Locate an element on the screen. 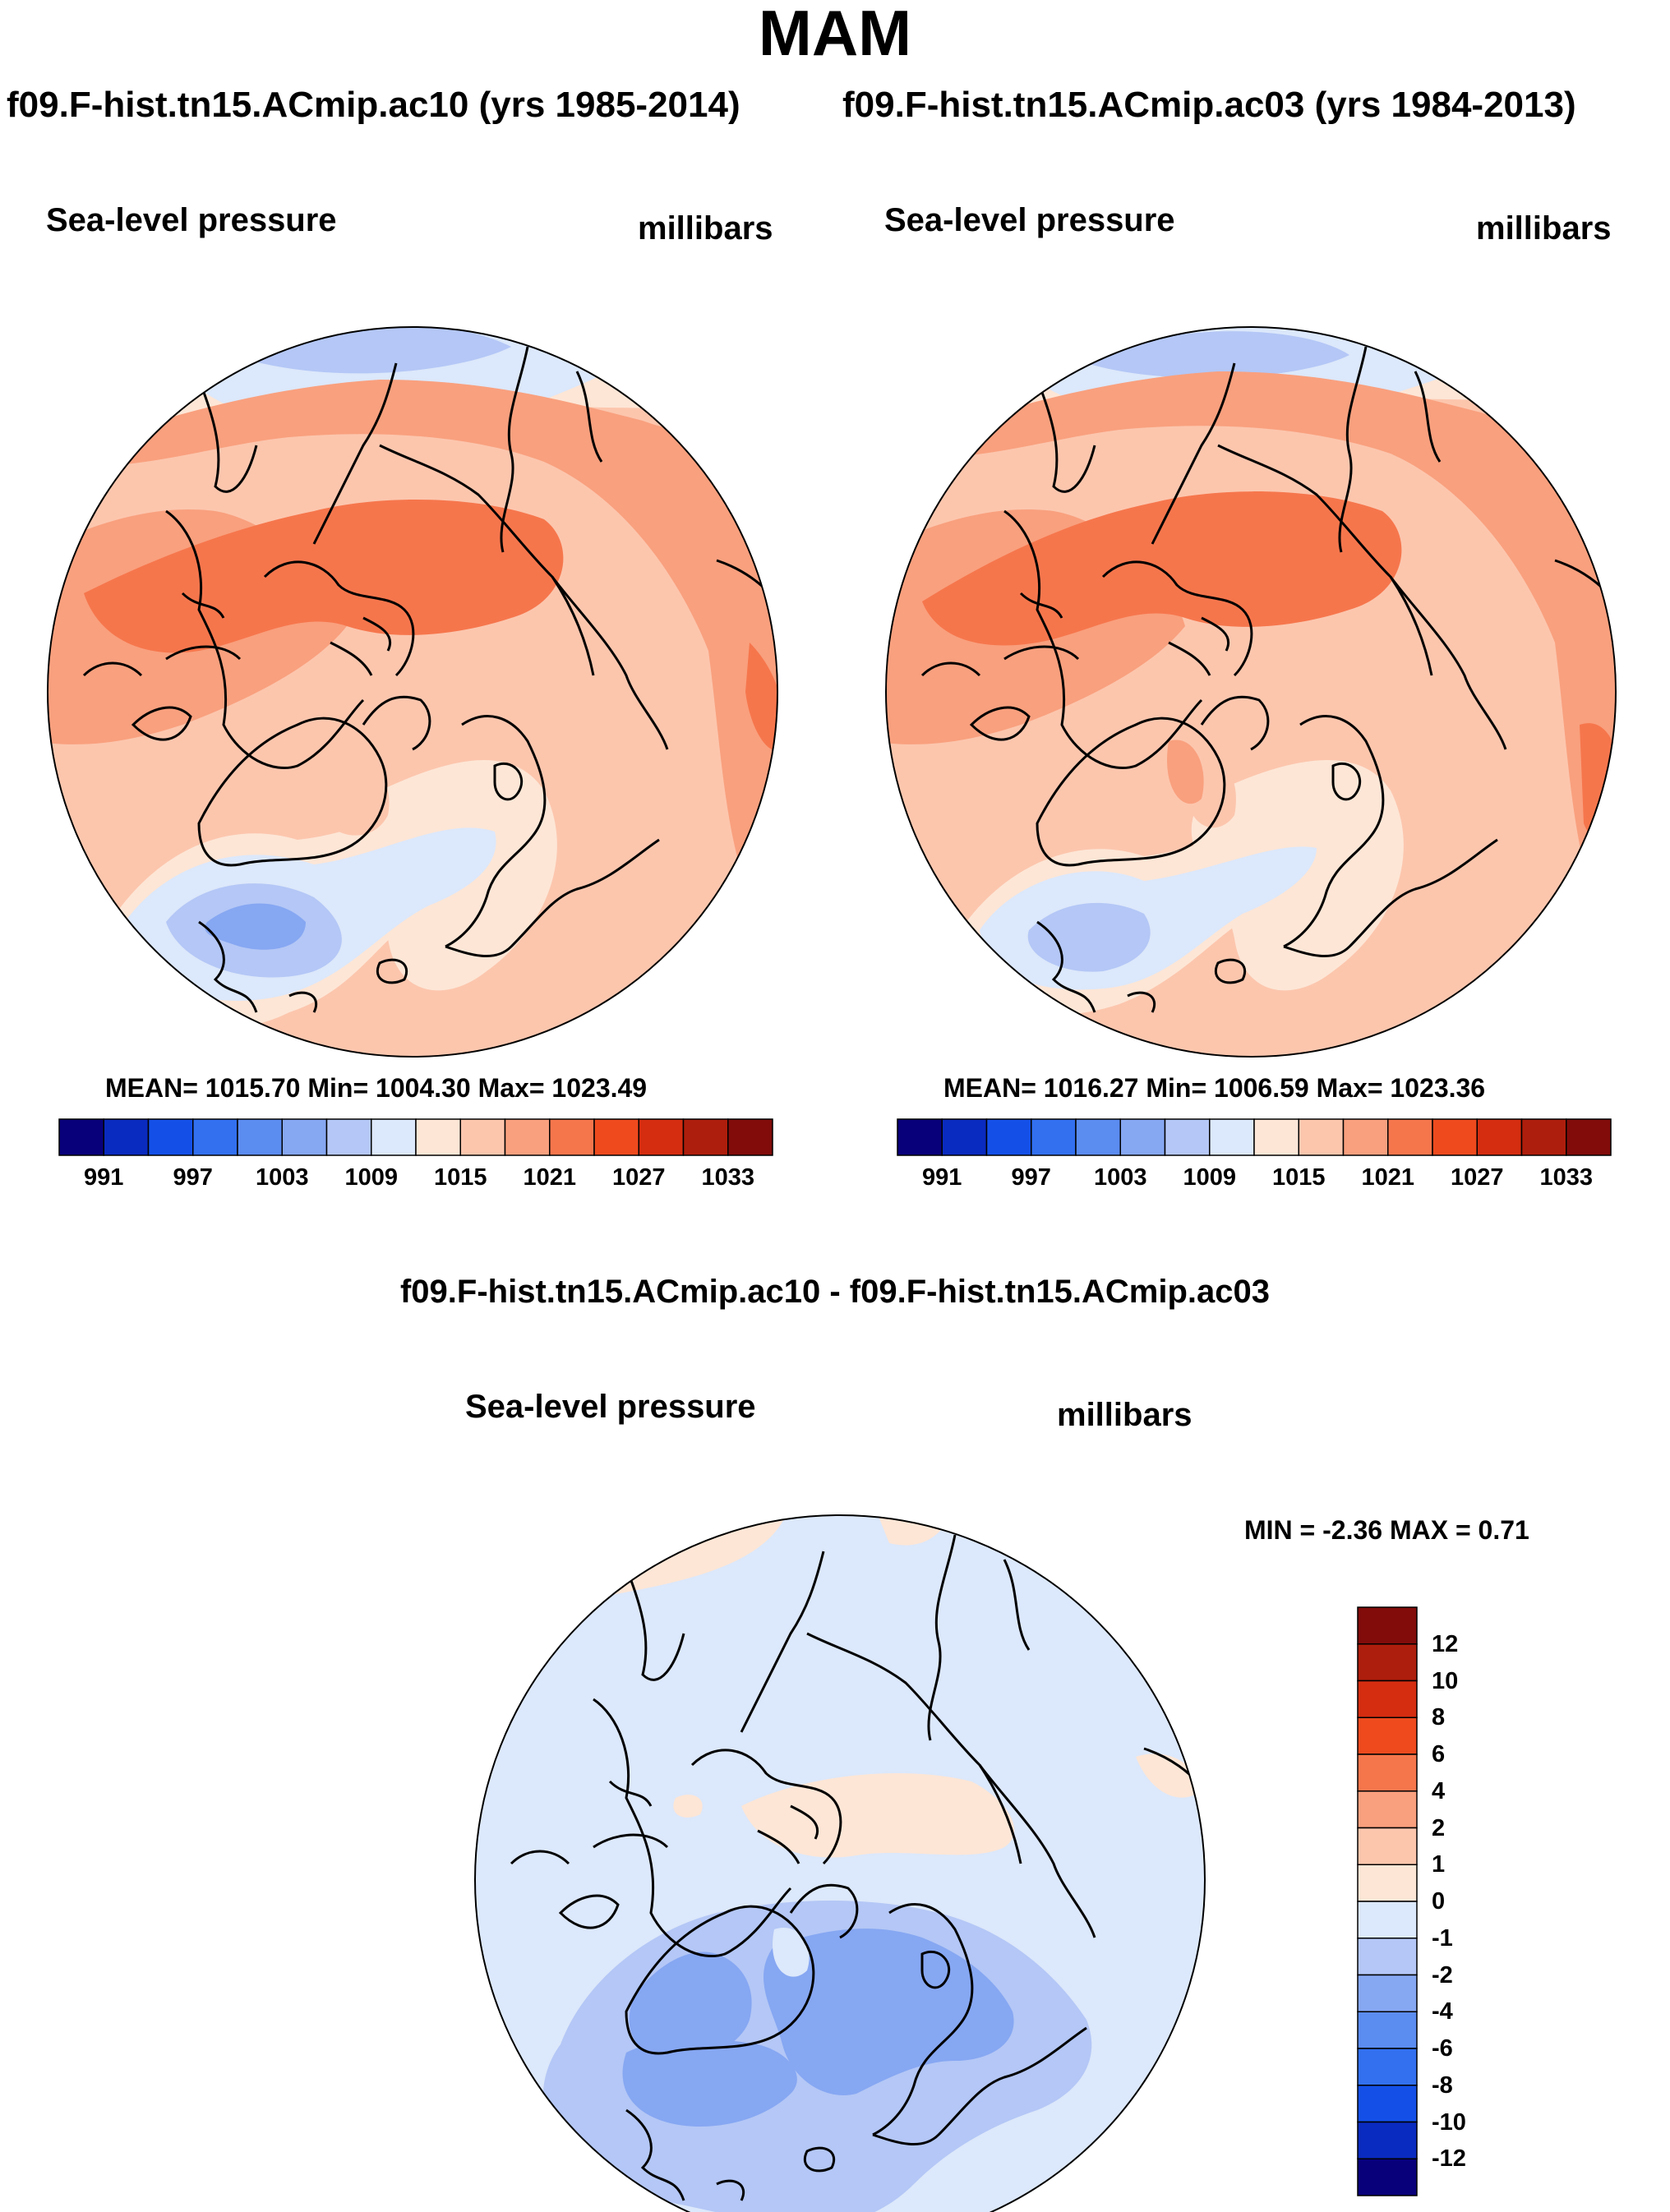 This screenshot has height=2212, width=1670. diff-minmax: MIN = -2.36 MAX = 0.71 is located at coordinates (1386, 1530).